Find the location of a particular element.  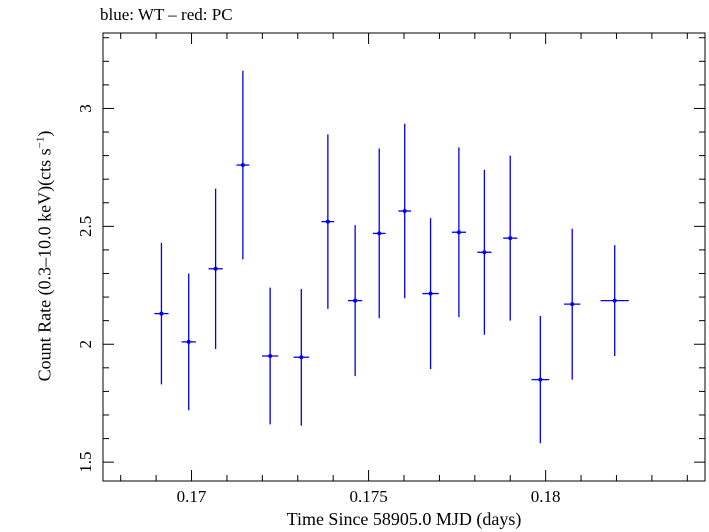

y-axis-label-exponent: −1 is located at coordinates (40, 142).